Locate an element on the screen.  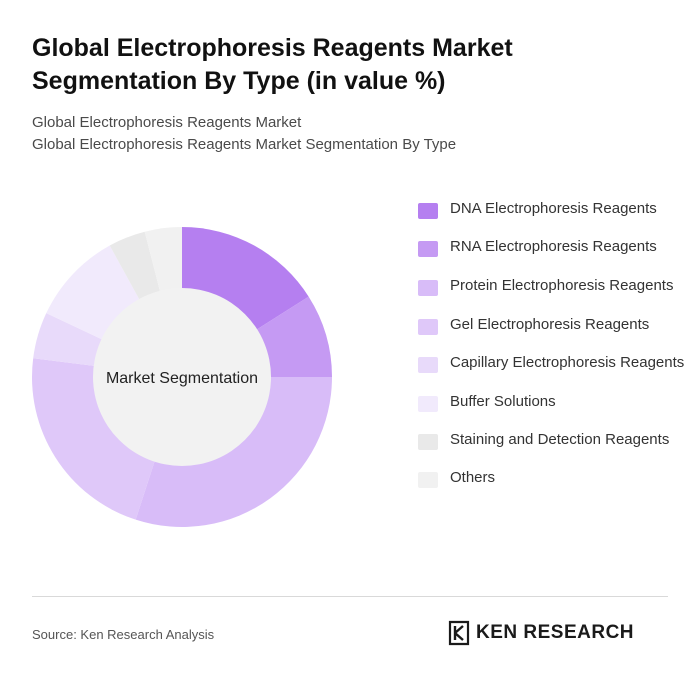
legend-item: RNA Electrophoresis Reagents is located at coordinates (553, 247).